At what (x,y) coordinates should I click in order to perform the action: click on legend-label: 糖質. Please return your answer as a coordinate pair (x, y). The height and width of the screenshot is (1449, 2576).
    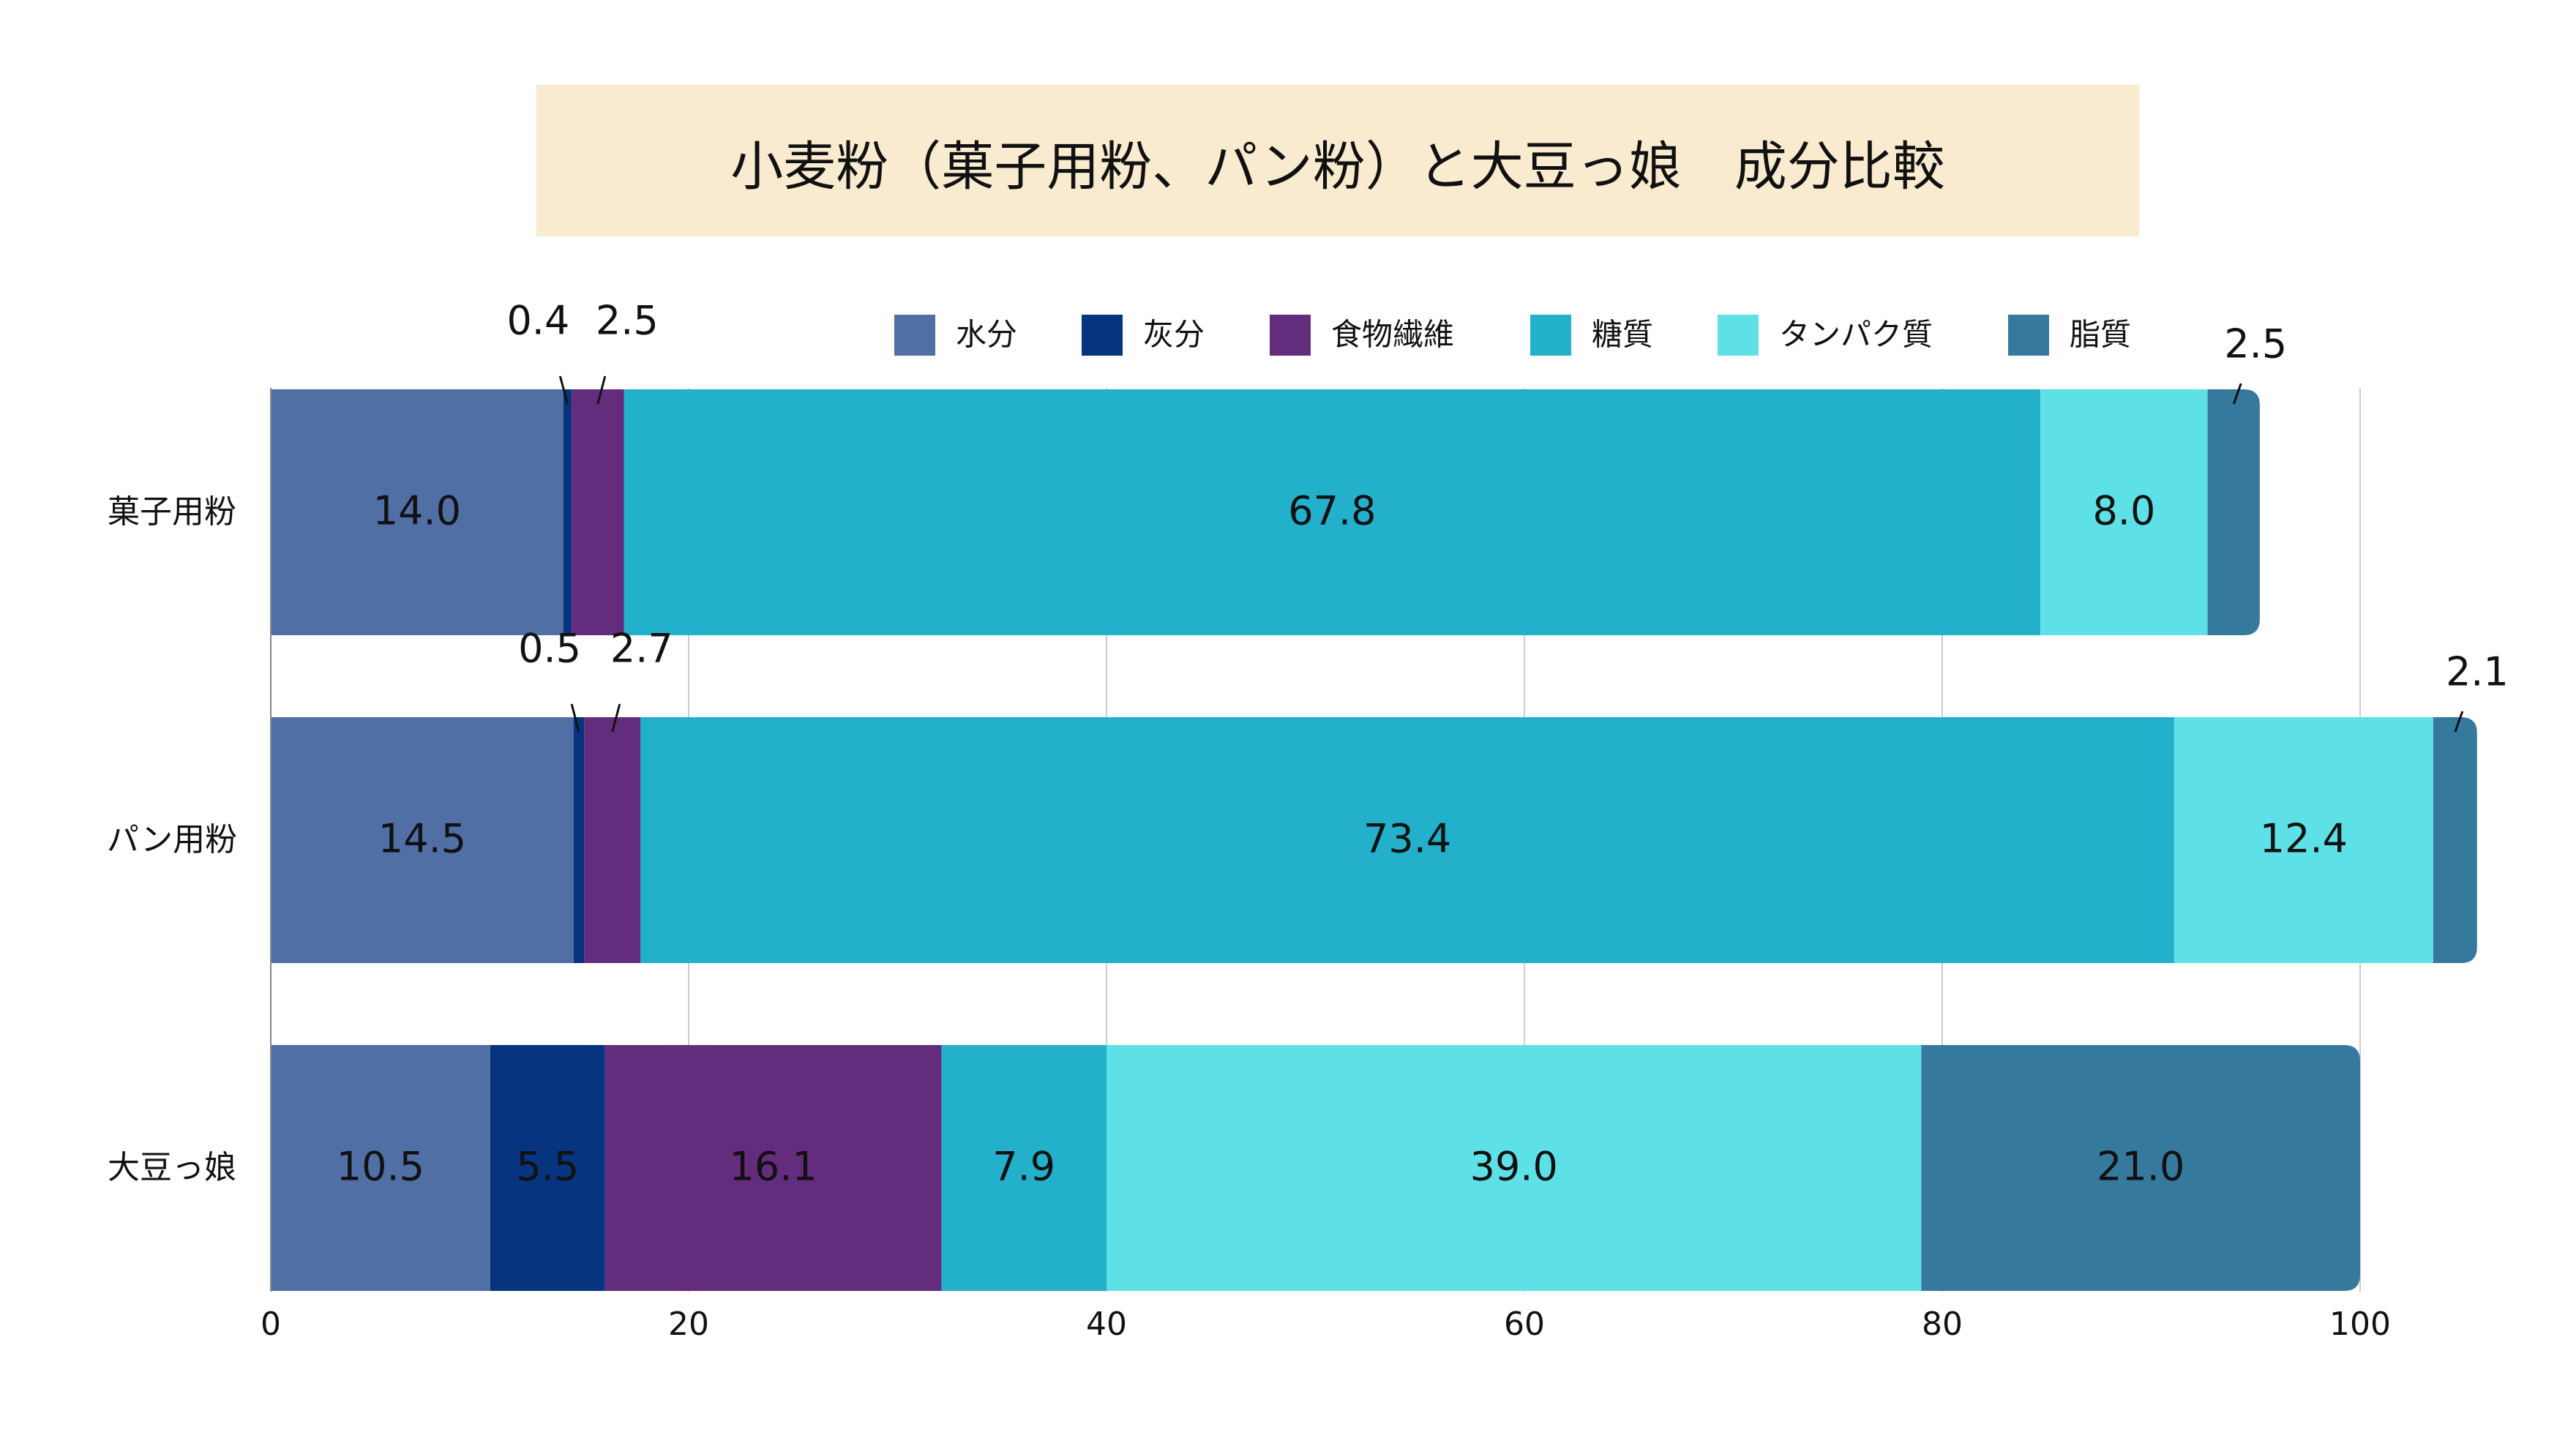
    Looking at the image, I should click on (1622, 335).